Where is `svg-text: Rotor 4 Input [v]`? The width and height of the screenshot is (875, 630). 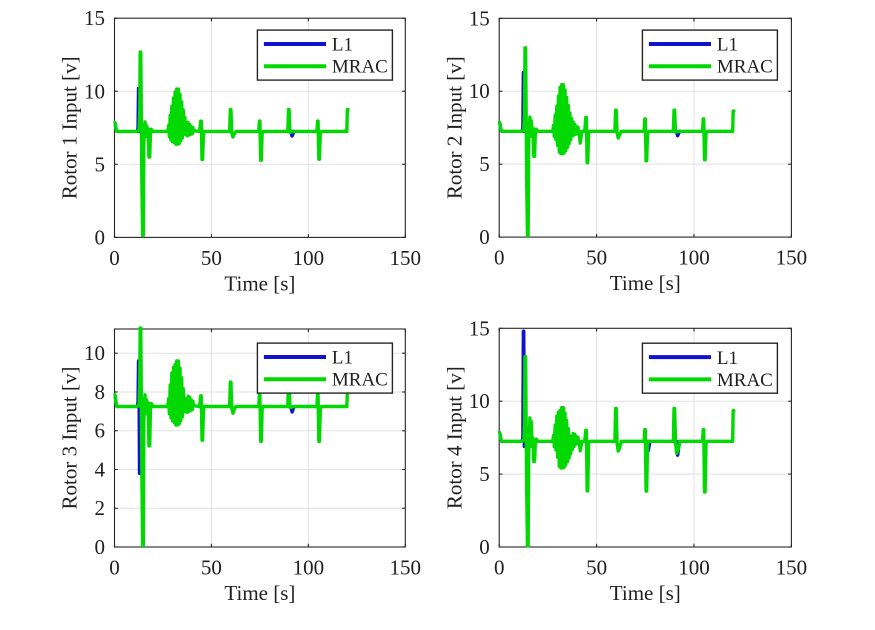
svg-text: Rotor 4 Input [v] is located at coordinates (454, 437).